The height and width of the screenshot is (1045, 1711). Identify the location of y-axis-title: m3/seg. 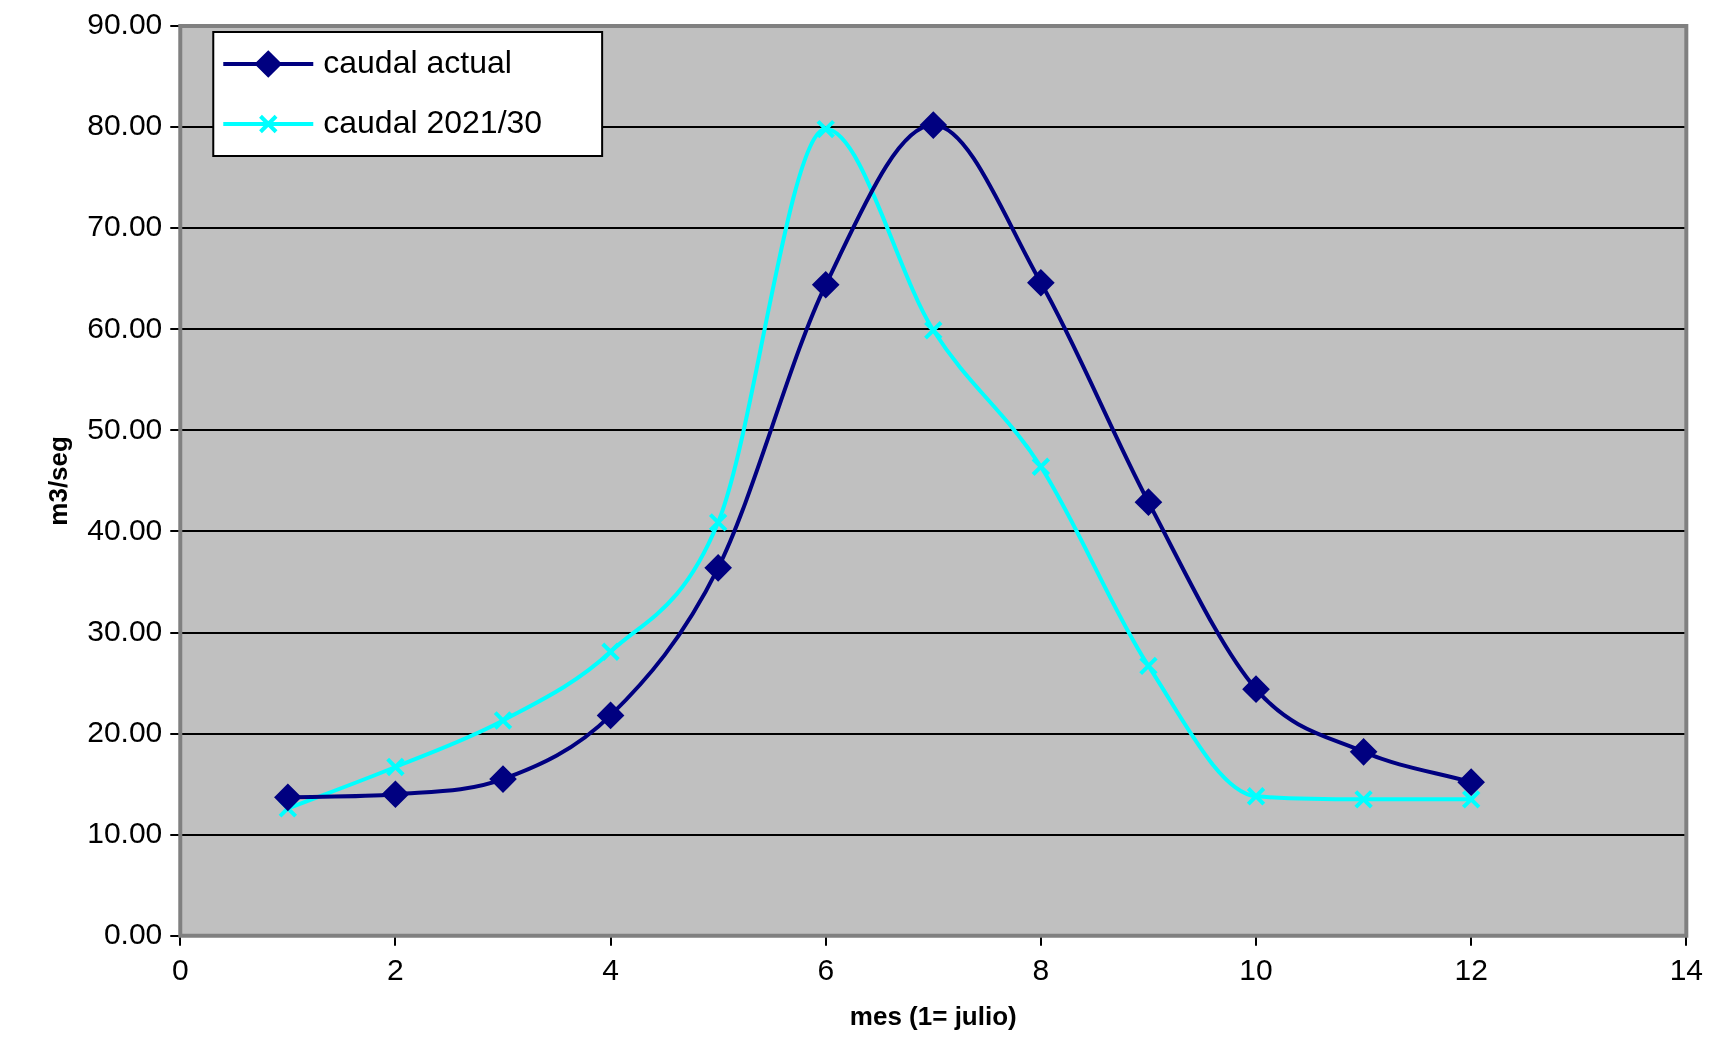
(57, 481).